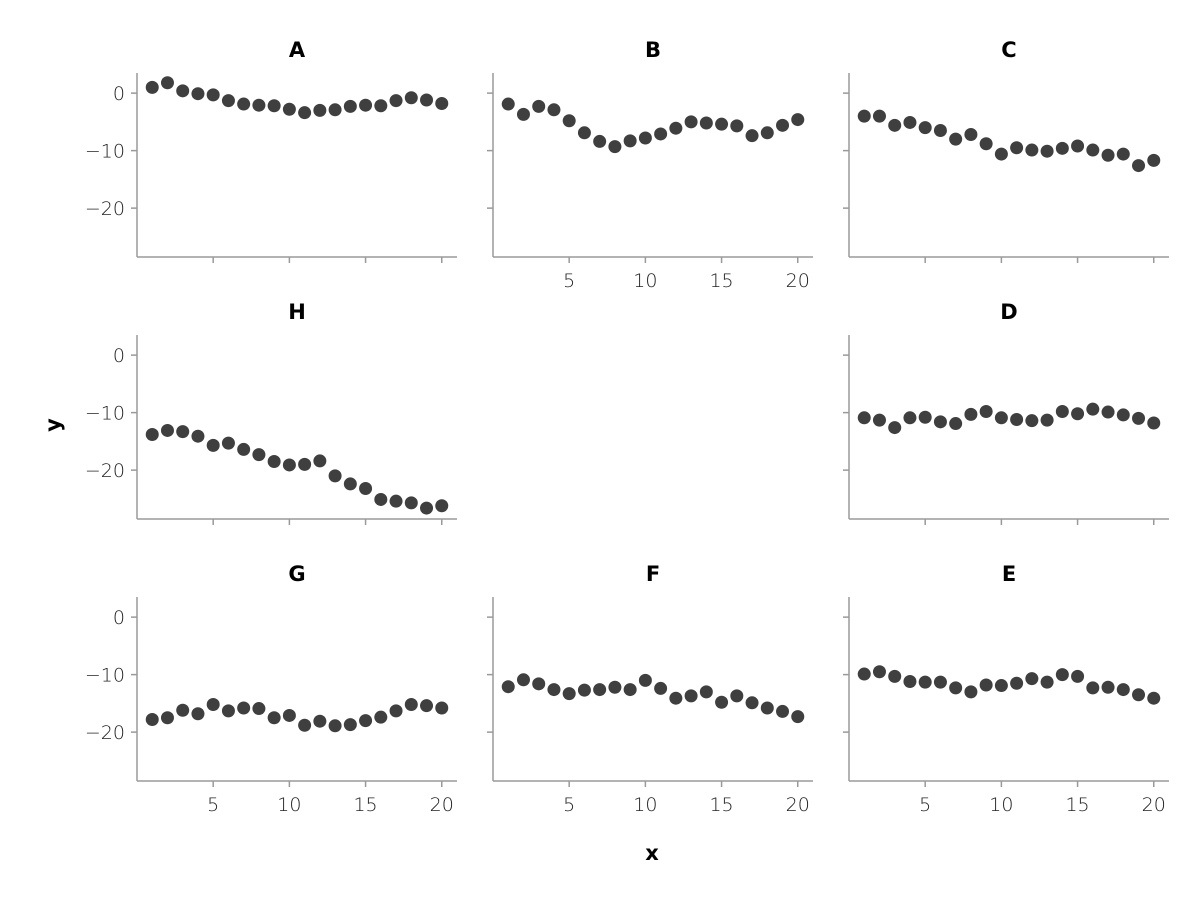 The image size is (1200, 900). Describe the element at coordinates (442, 805) in the screenshot. I see `x-tick-label: 20` at that location.